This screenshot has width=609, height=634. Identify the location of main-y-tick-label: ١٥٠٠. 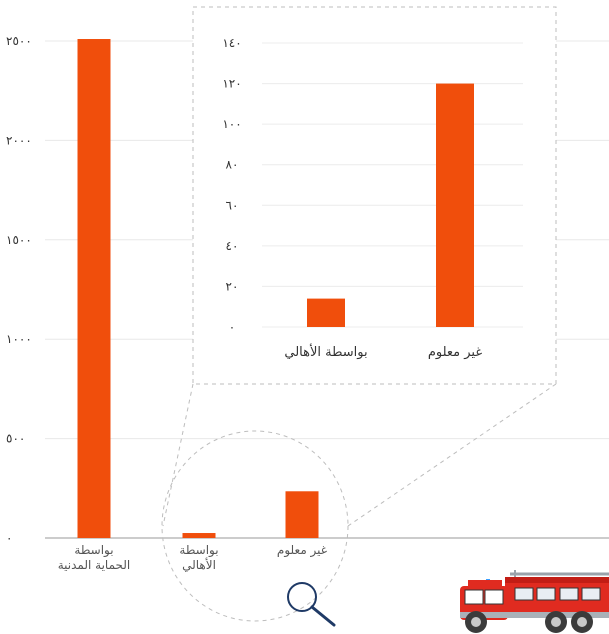
(19, 240).